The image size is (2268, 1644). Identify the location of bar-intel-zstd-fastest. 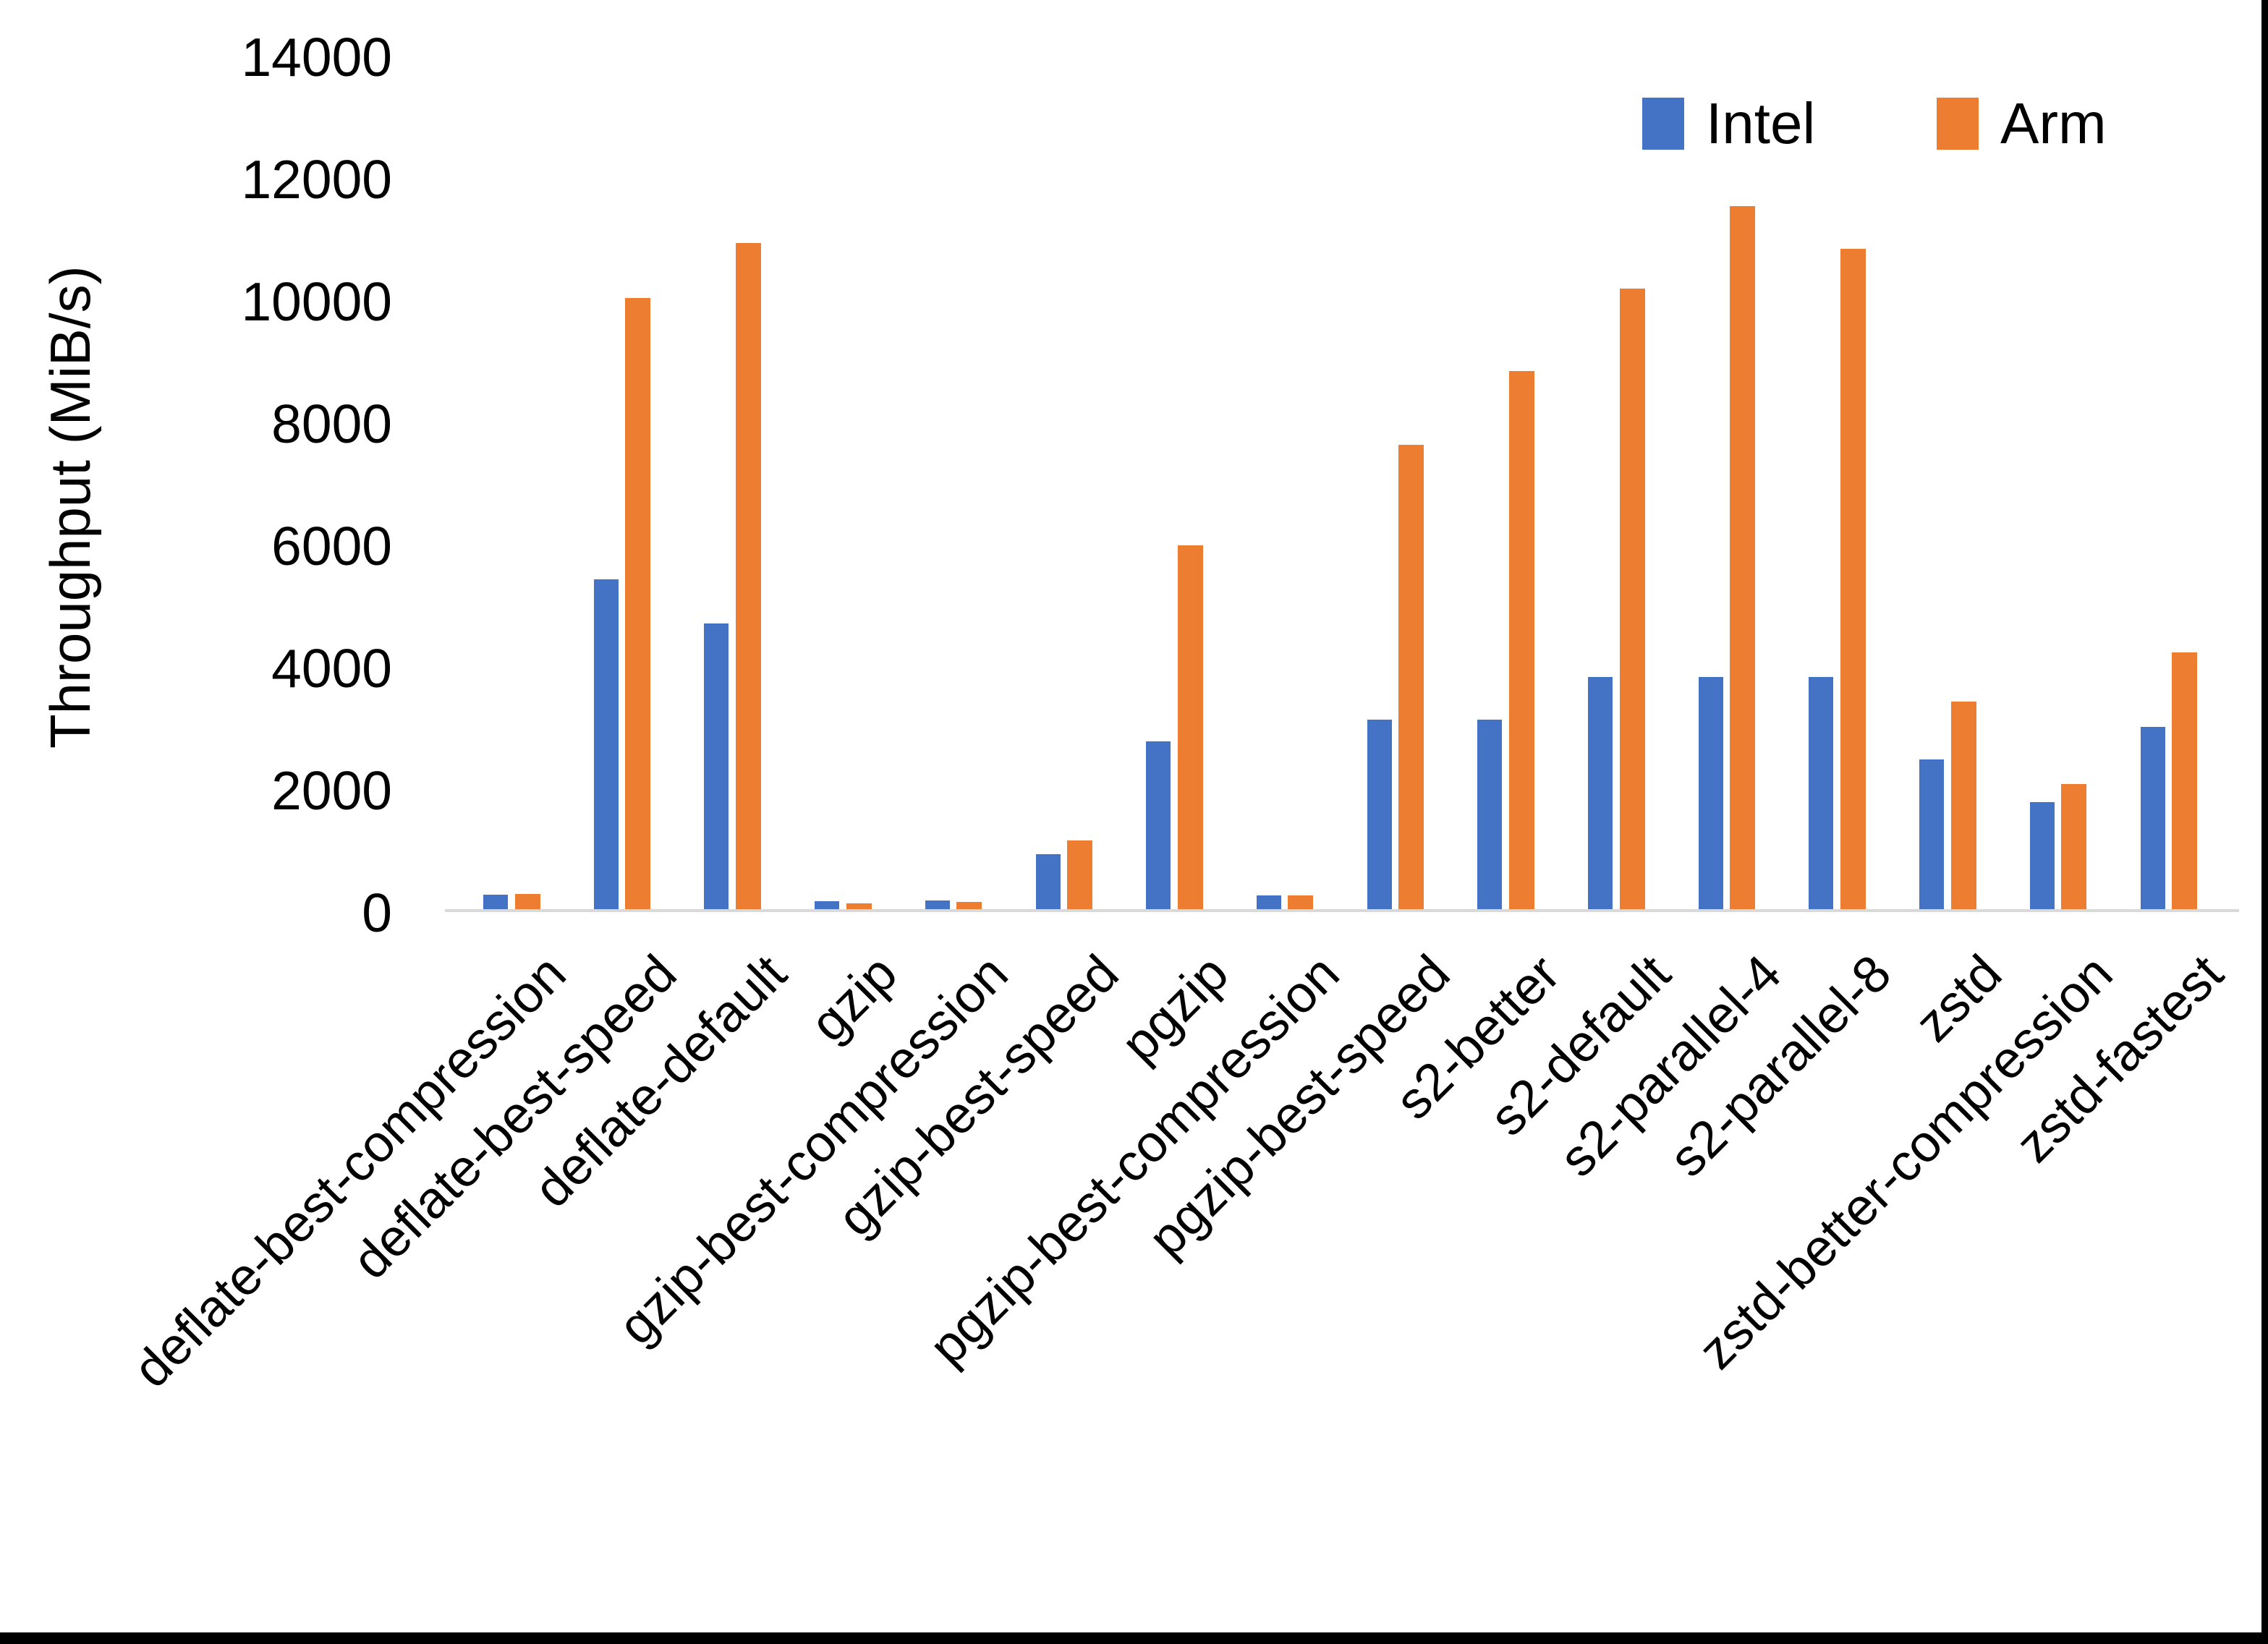
(2153, 818).